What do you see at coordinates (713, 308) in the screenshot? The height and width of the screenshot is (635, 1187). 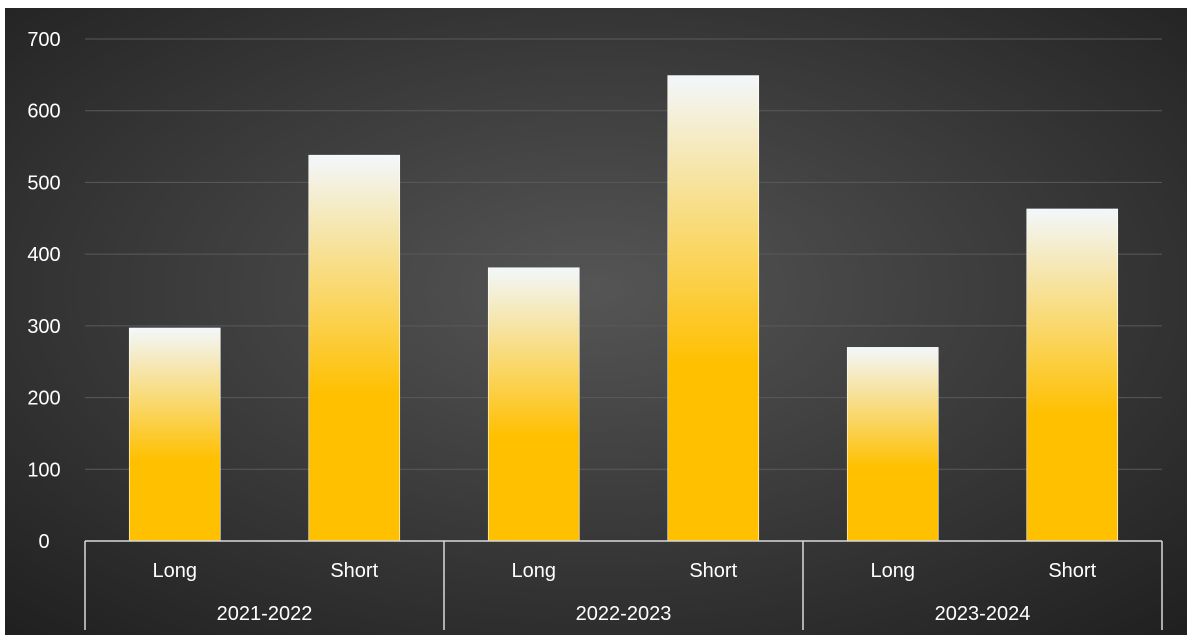 I see `bar-2022-2023-short` at bounding box center [713, 308].